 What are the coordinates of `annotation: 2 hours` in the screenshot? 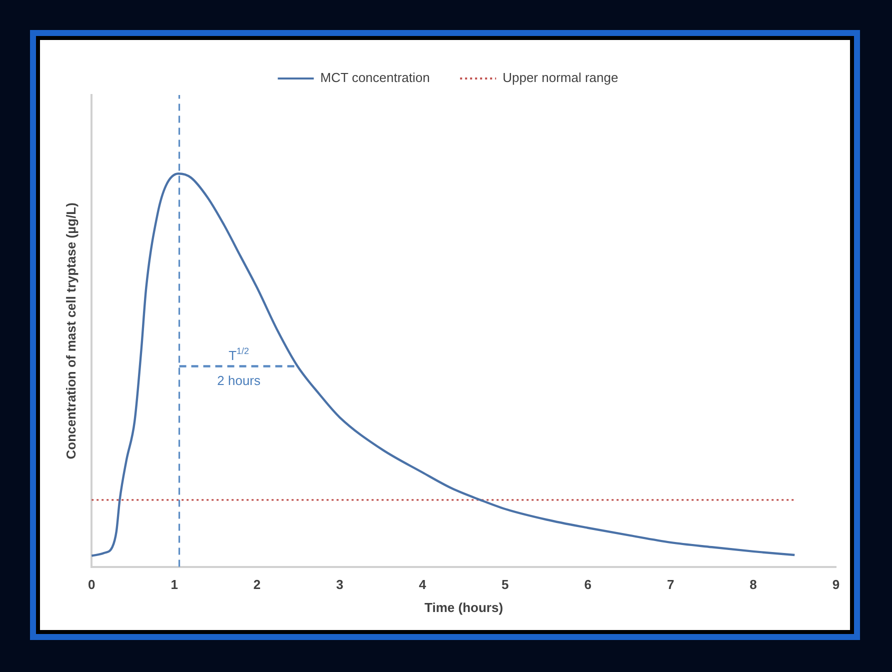 It's located at (239, 380).